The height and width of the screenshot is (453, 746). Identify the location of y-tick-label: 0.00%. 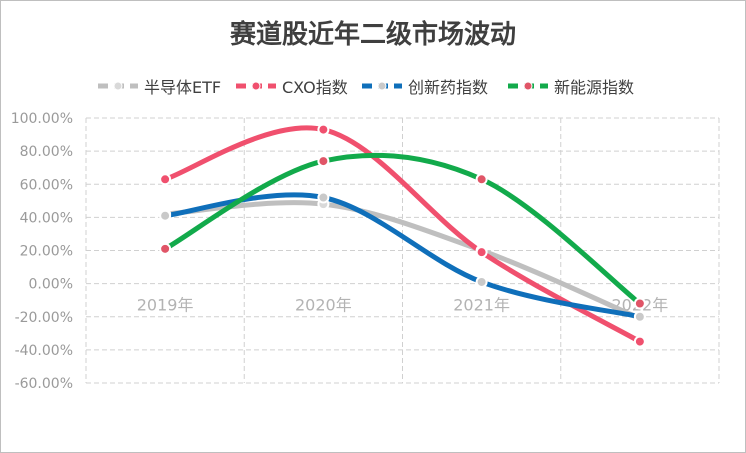
(51, 285).